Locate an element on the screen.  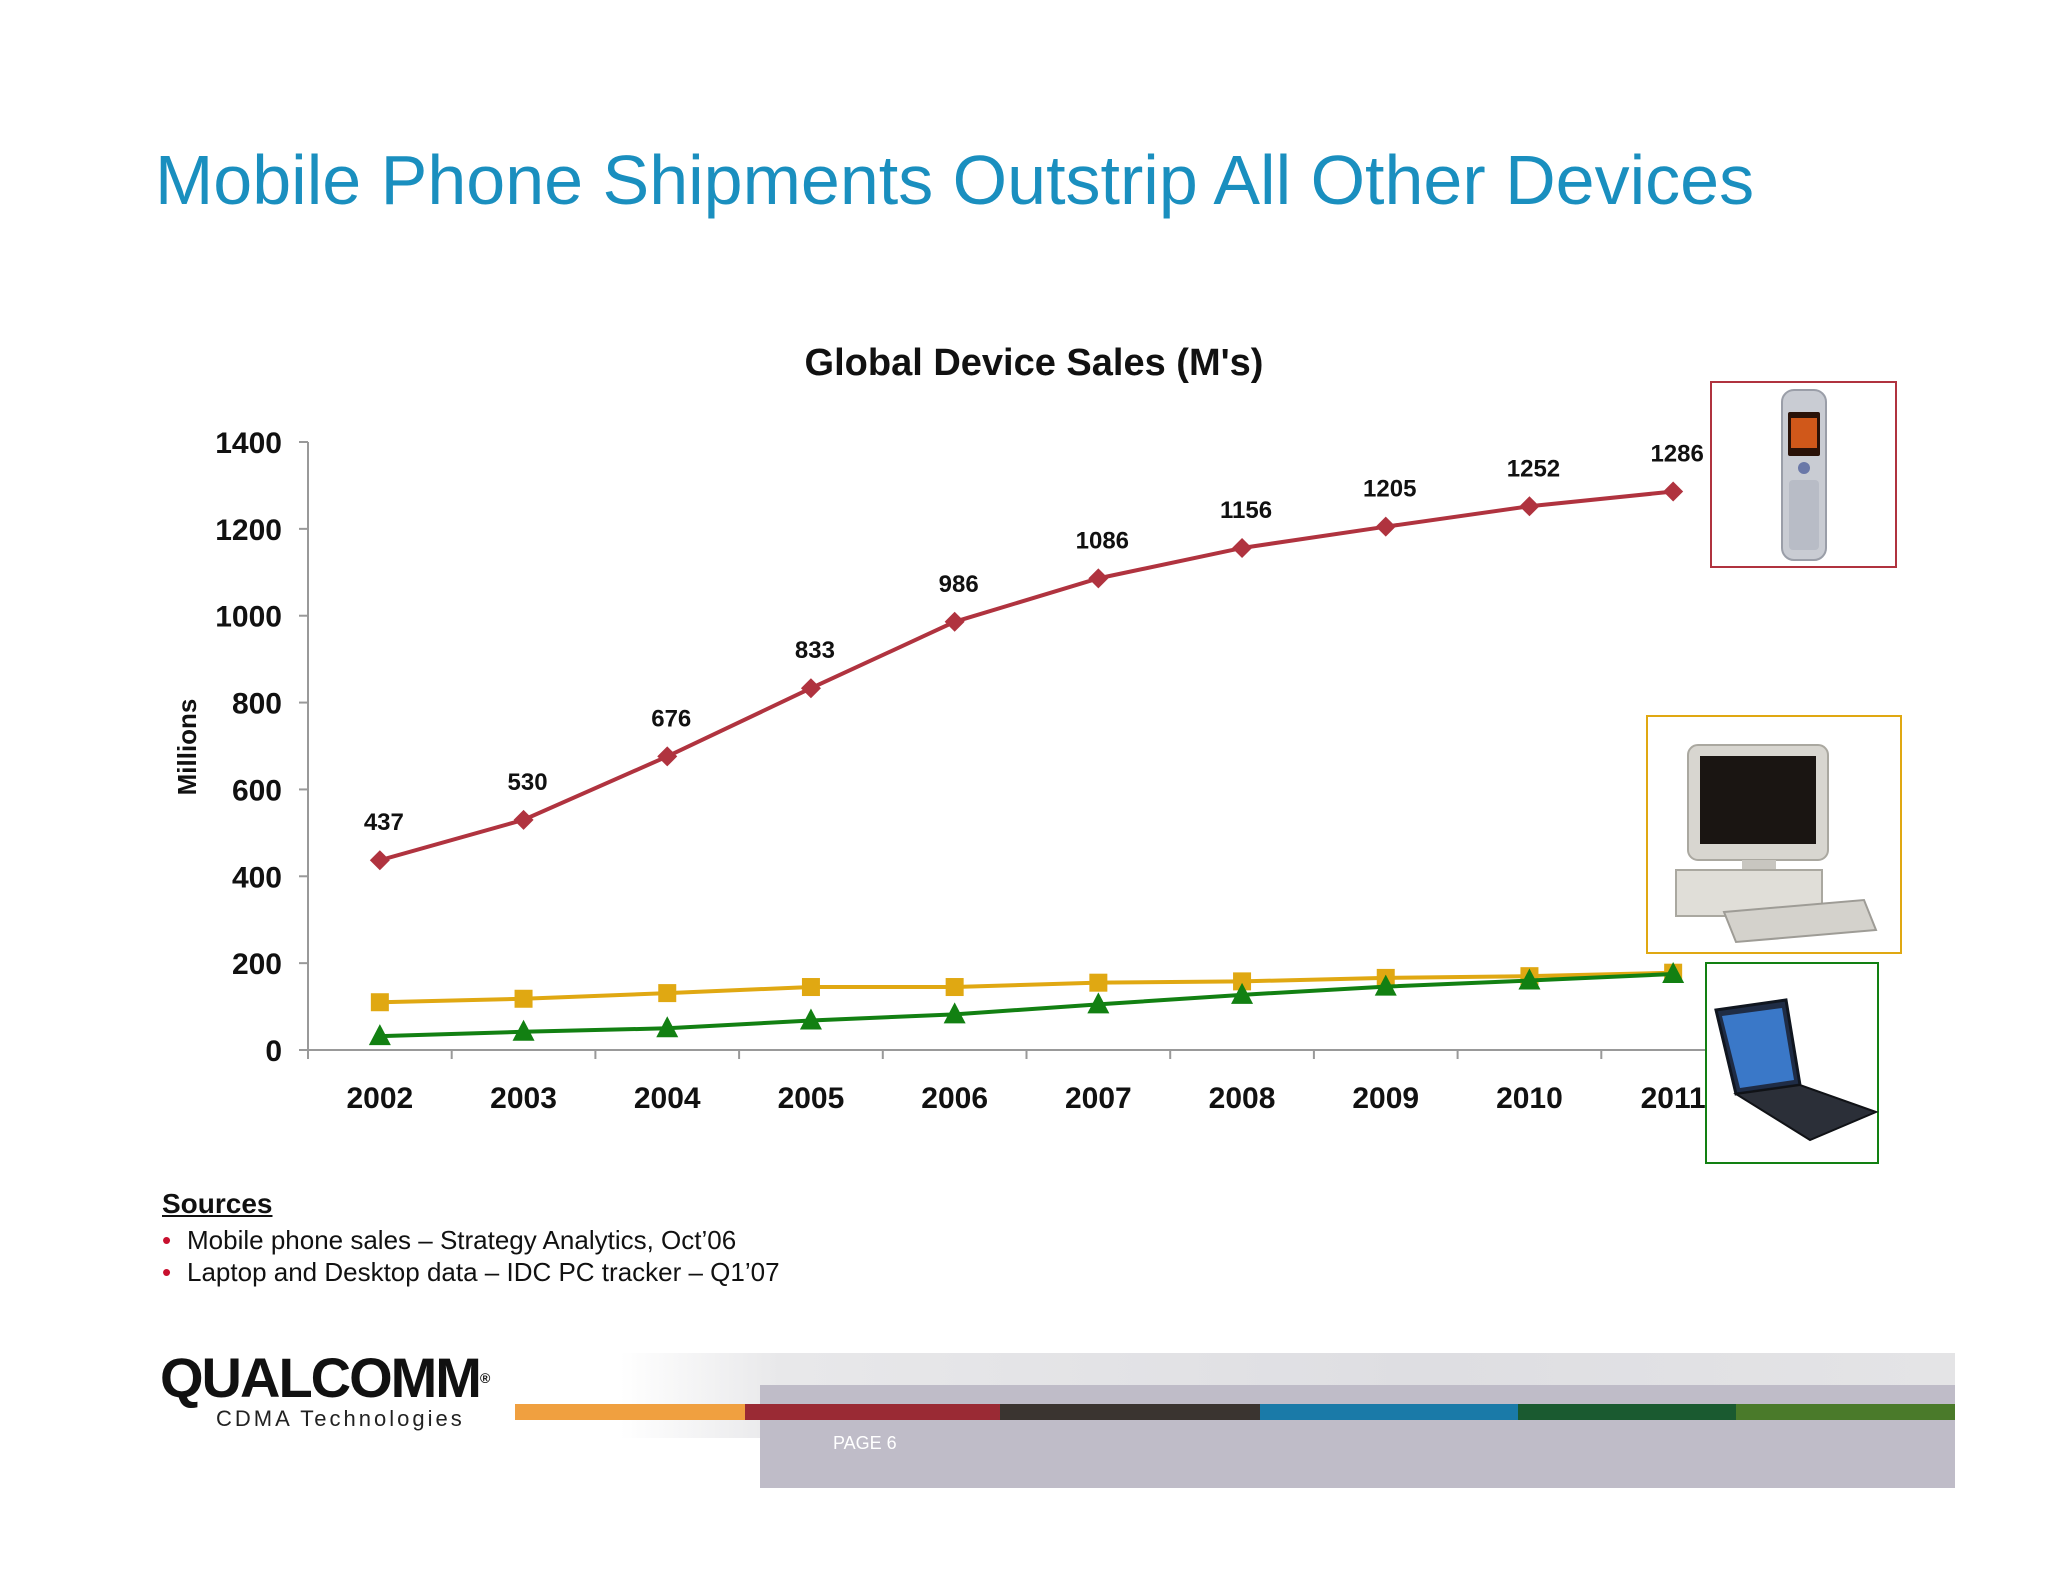
series-line-mobile is located at coordinates (1026, 676).